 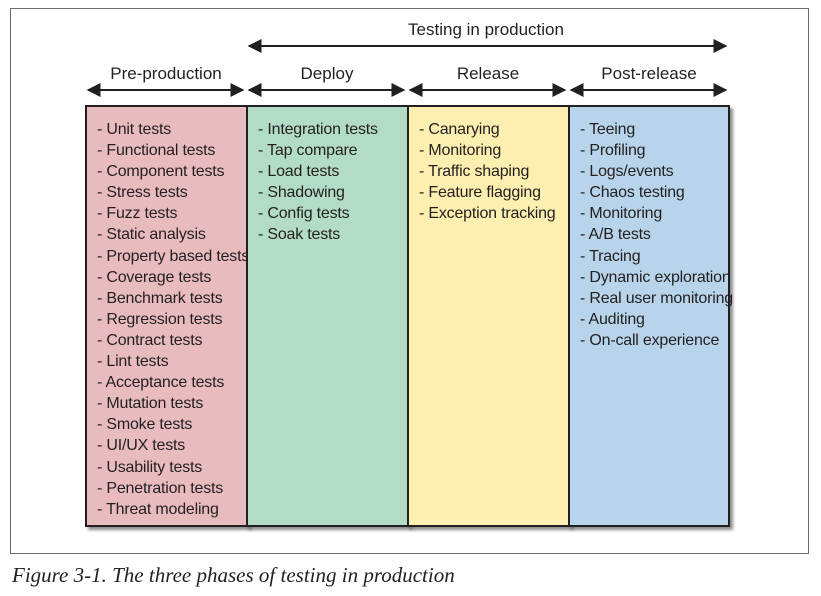 I want to click on phase-label-pre-production: Pre-production, so click(x=166, y=73).